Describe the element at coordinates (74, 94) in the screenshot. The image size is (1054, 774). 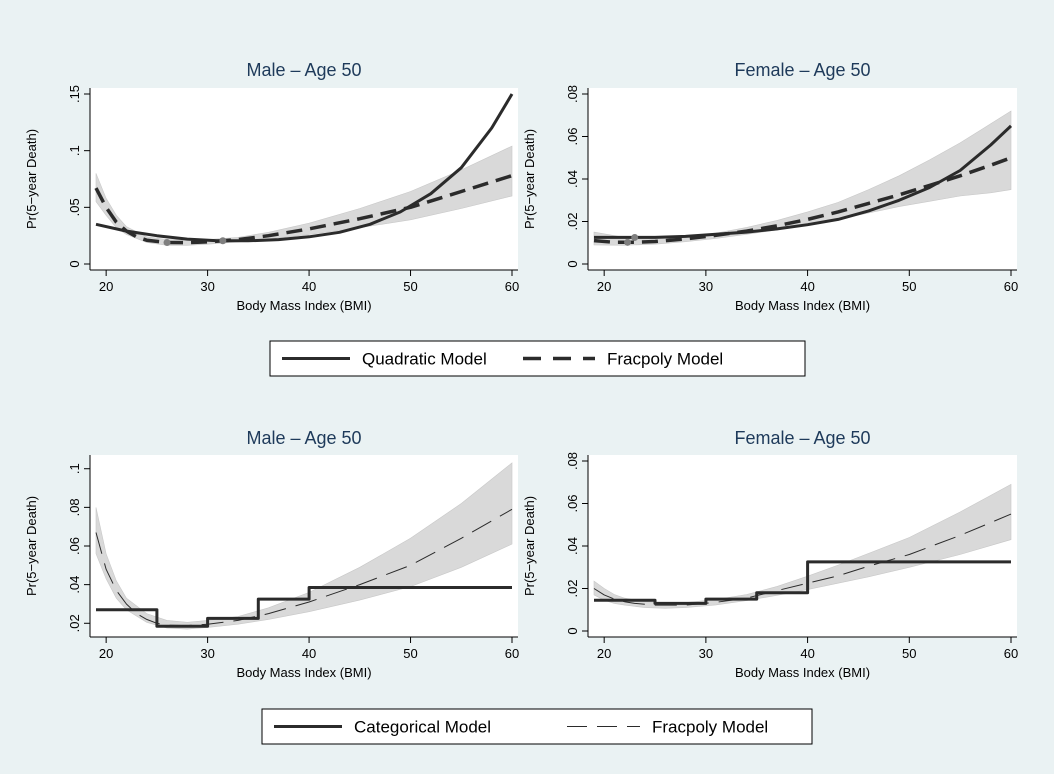
I see `y-tick-label: .15` at that location.